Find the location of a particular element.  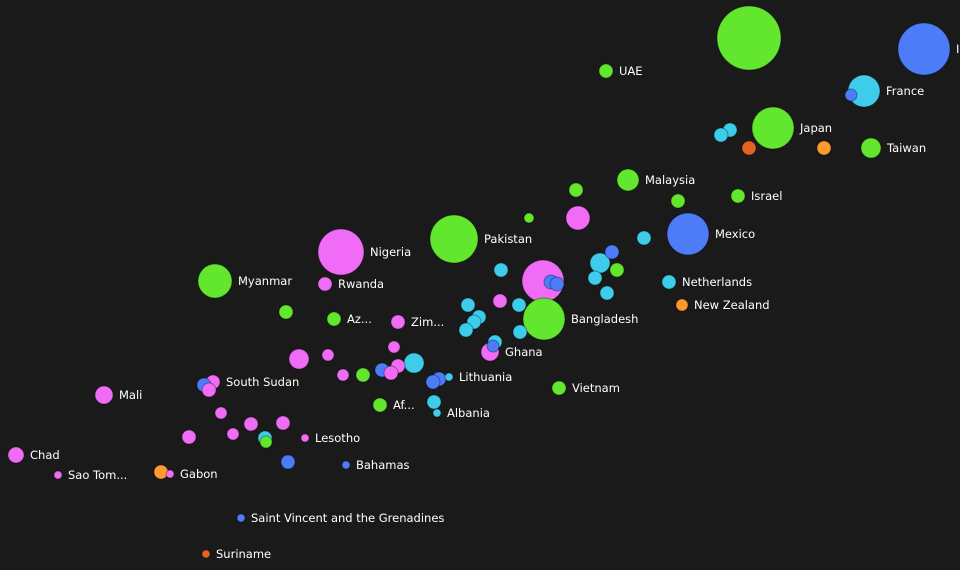

bubble-suriname is located at coordinates (206, 554).